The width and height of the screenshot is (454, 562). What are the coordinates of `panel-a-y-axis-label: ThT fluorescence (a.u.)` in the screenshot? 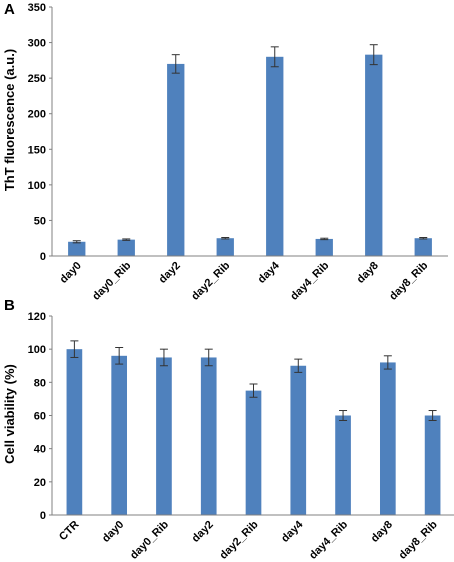 It's located at (9, 120).